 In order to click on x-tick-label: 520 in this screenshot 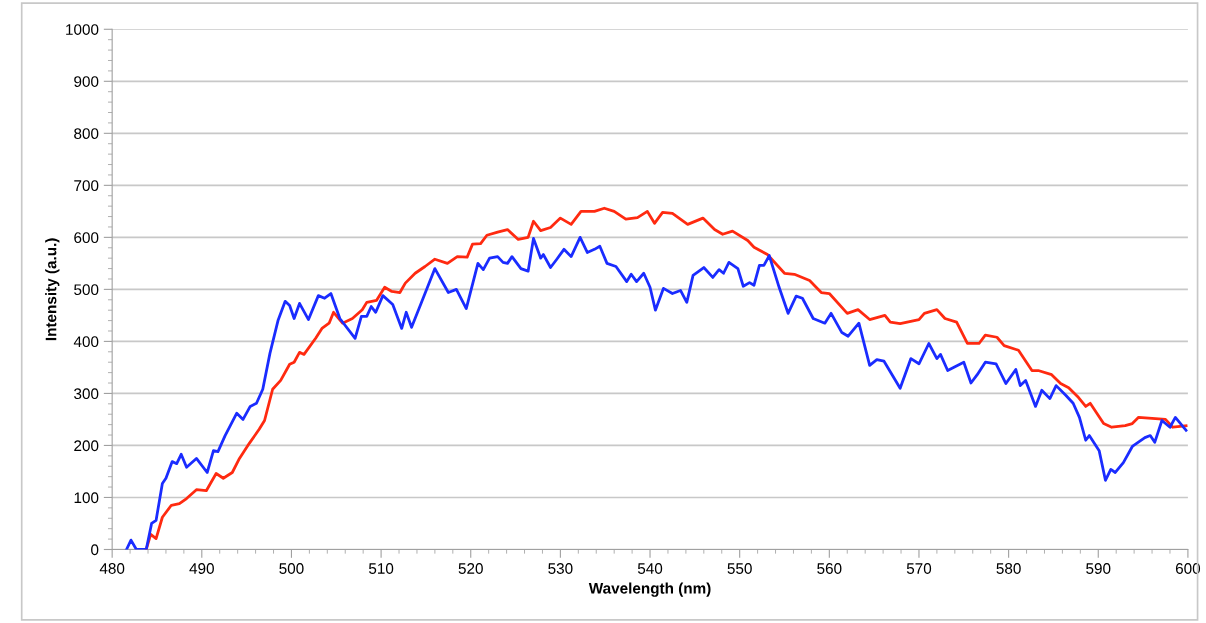, I will do `click(470, 568)`.